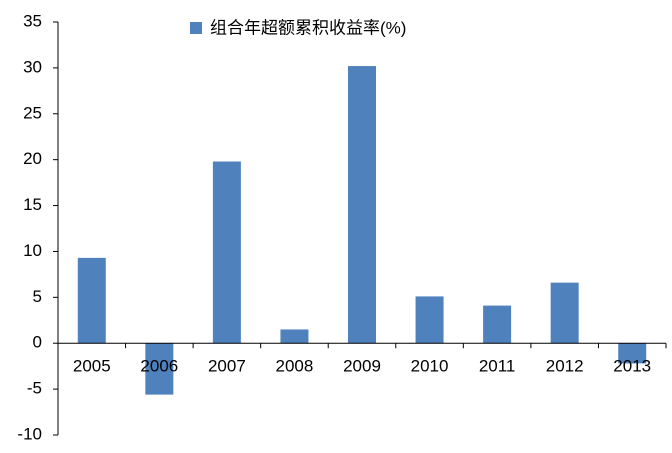 The width and height of the screenshot is (672, 453). Describe the element at coordinates (632, 366) in the screenshot. I see `x-tick-label: 2013` at that location.